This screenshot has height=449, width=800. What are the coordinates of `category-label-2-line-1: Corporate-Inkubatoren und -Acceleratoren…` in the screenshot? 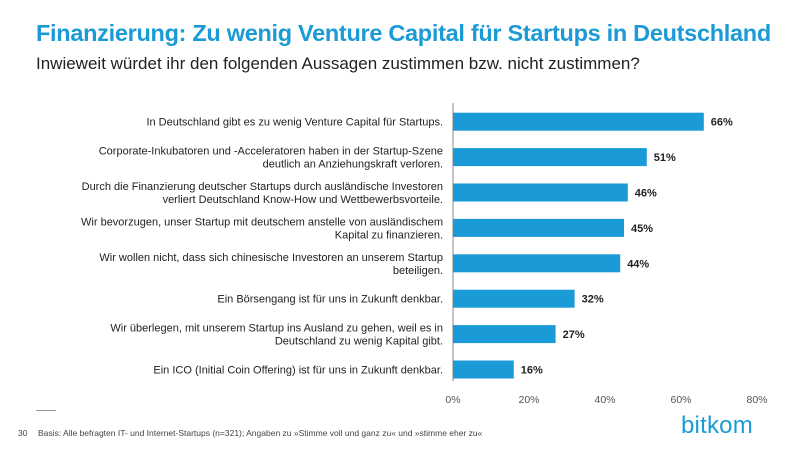 It's located at (271, 152).